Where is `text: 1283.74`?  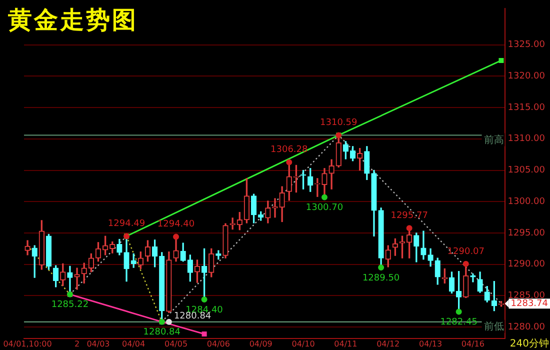 text: 1283.74 is located at coordinates (529, 303).